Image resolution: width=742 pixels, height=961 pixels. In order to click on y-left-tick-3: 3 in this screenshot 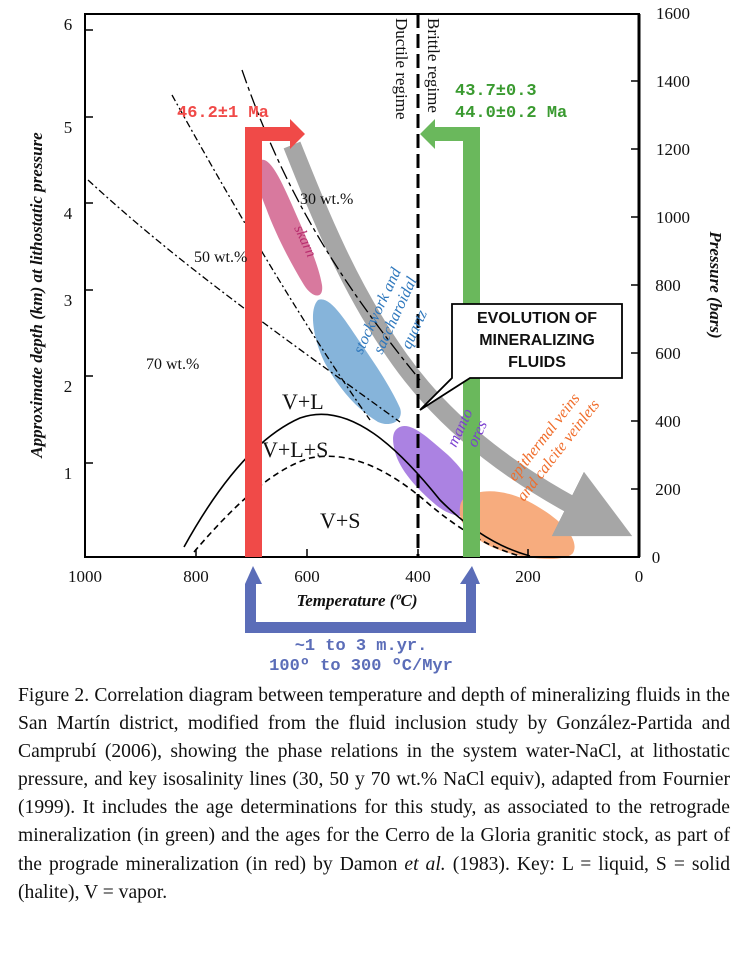, I will do `click(68, 300)`.